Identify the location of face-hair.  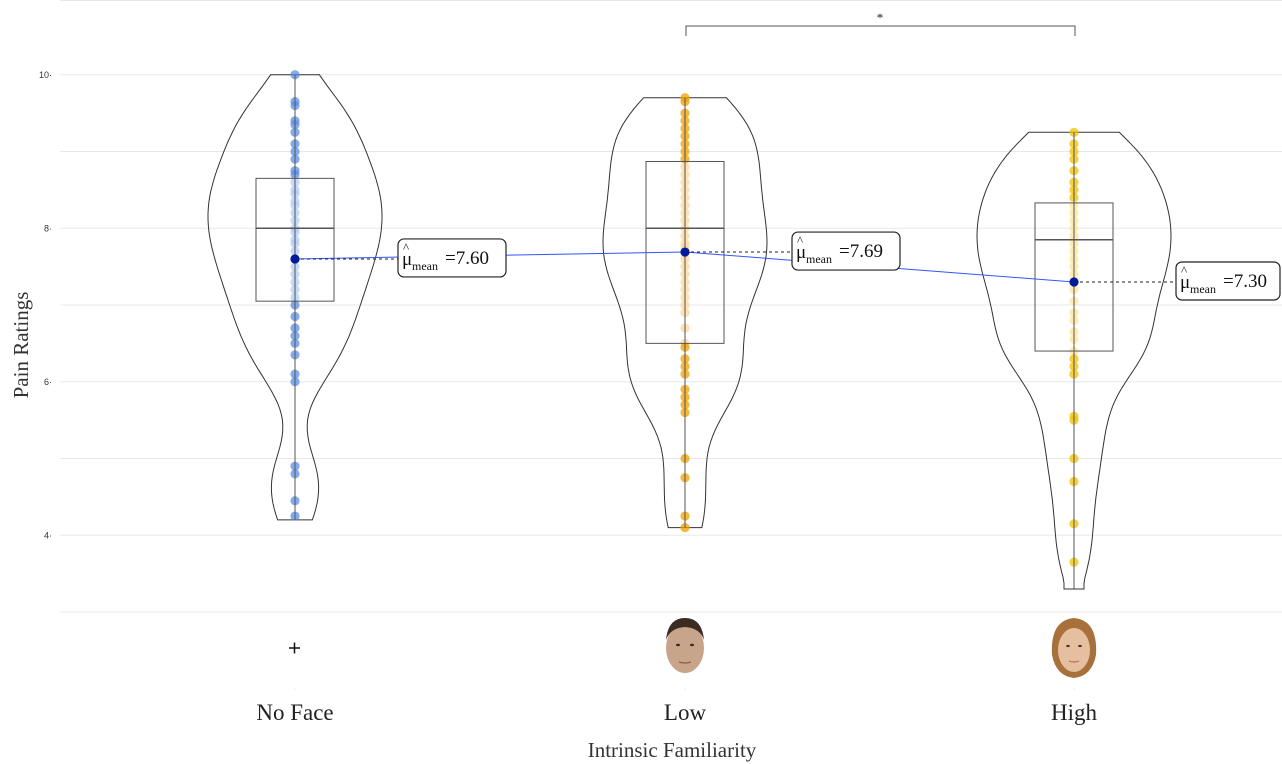
(685, 629).